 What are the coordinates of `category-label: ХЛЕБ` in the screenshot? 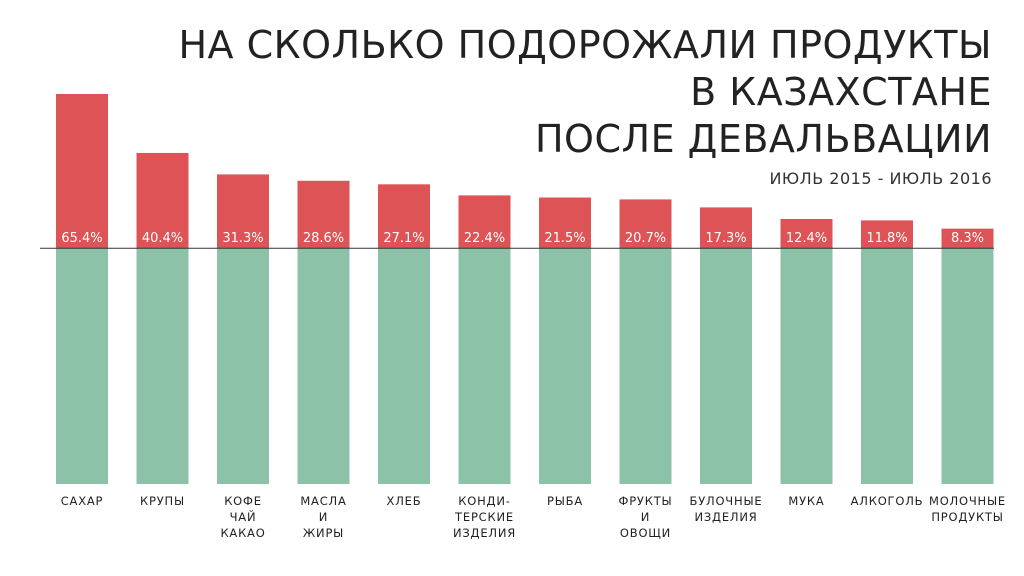 It's located at (404, 501).